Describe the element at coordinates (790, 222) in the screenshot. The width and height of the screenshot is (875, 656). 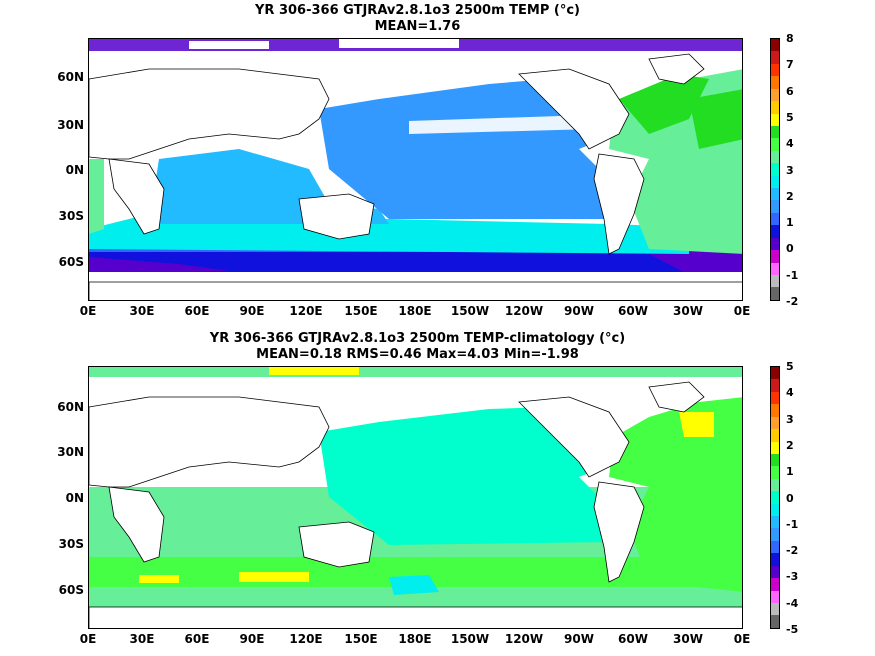
I see `panel1-cbar-tick: 1` at that location.